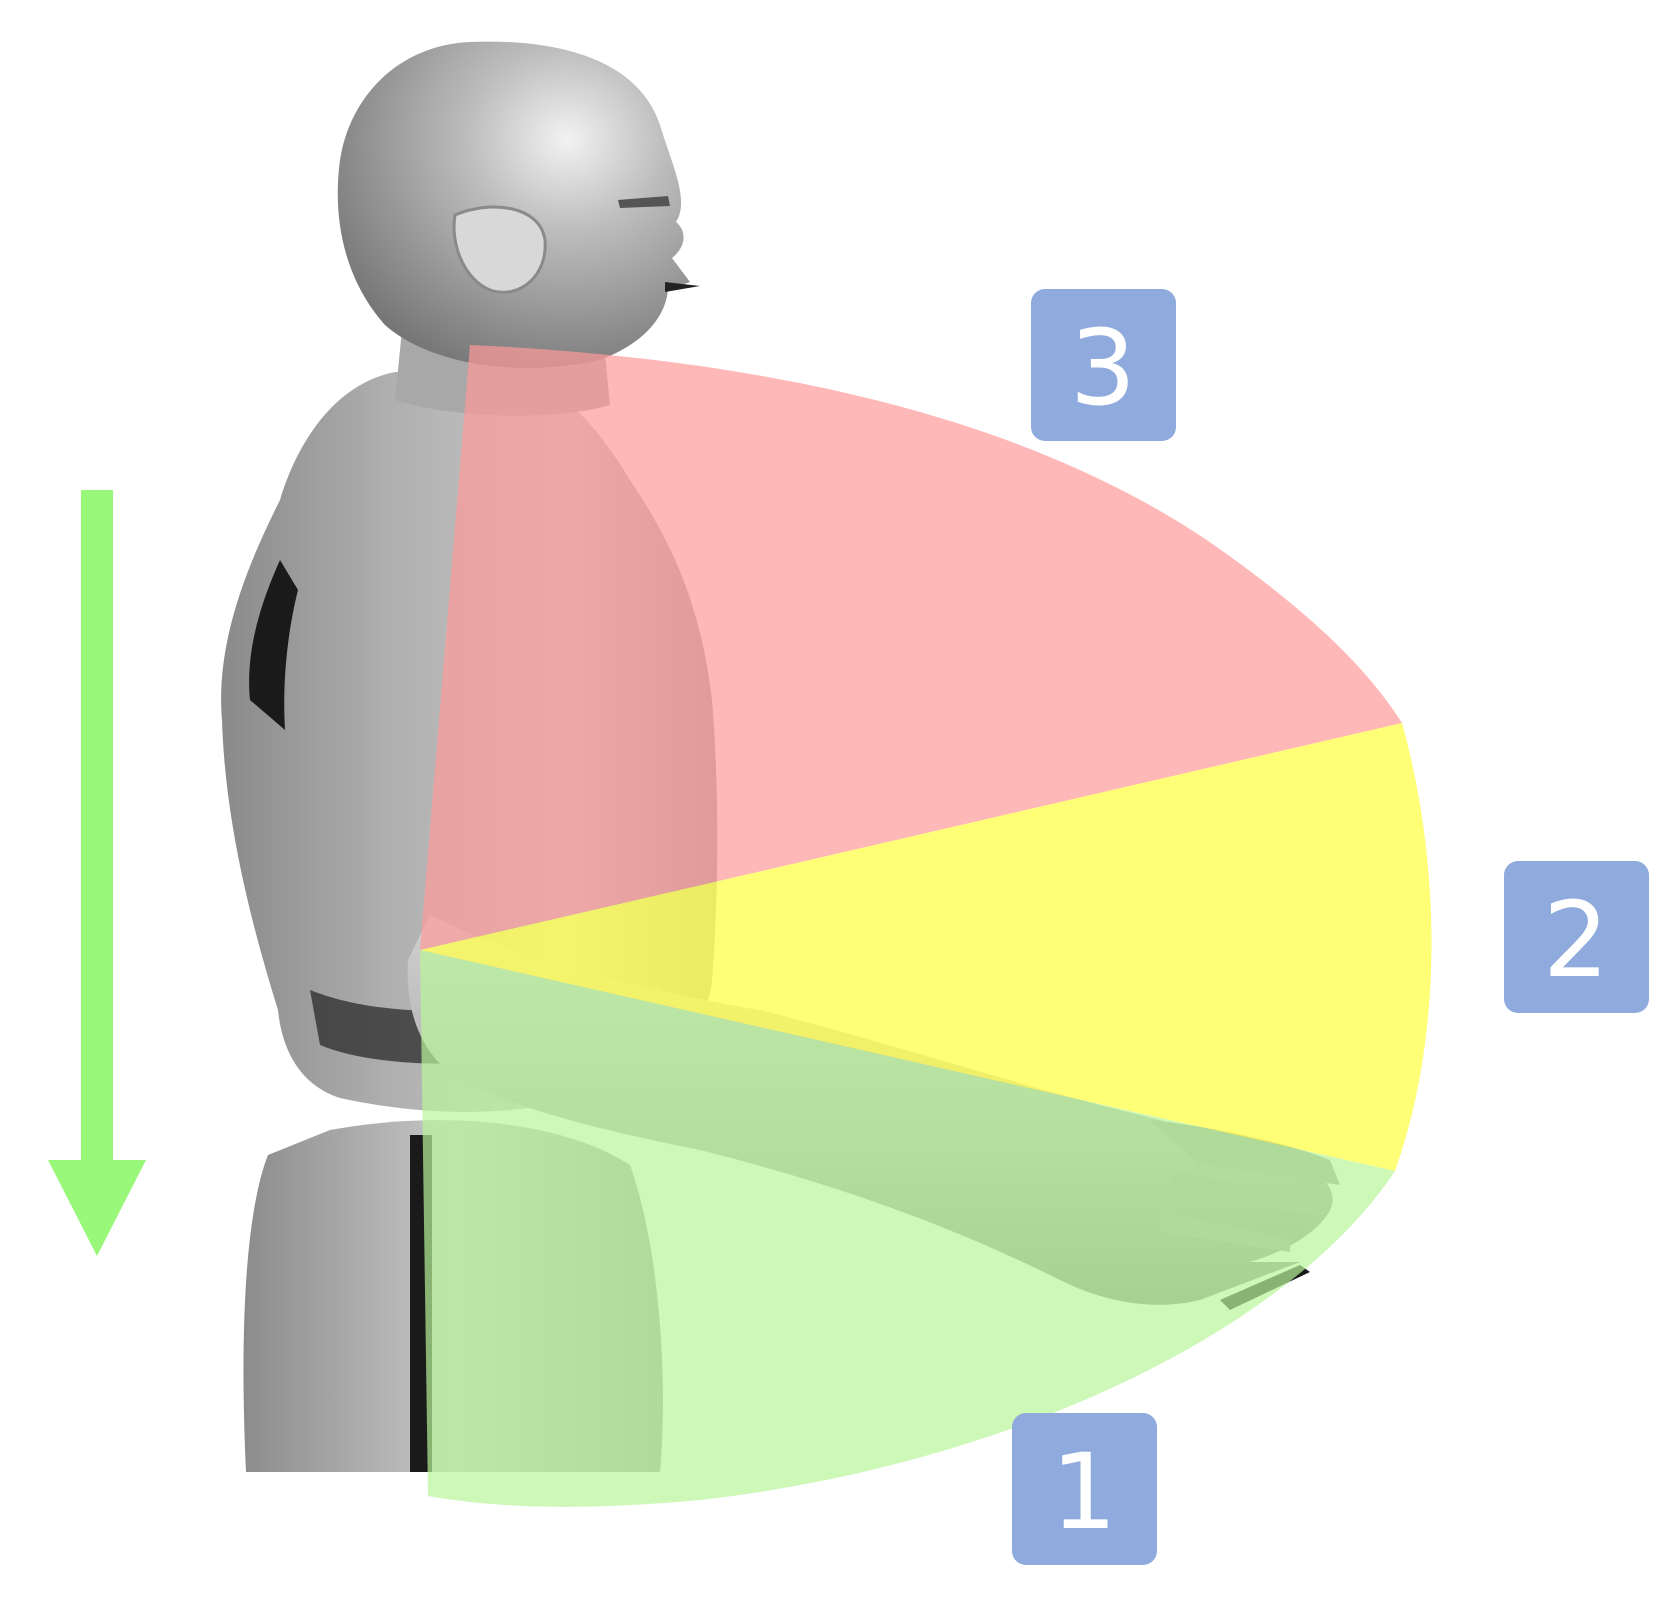  Describe the element at coordinates (1103, 368) in the screenshot. I see `zone-3-label-text: 3` at that location.